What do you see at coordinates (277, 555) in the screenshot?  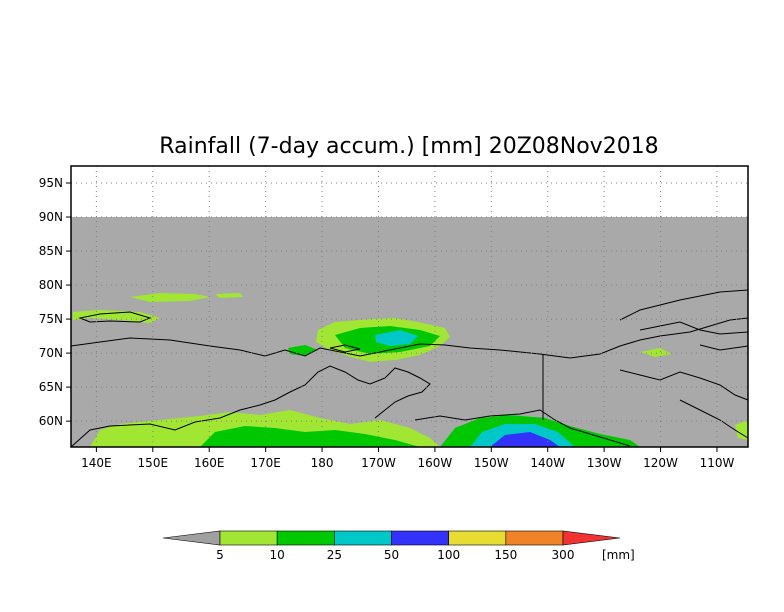 I see `colorbar-label: 10` at bounding box center [277, 555].